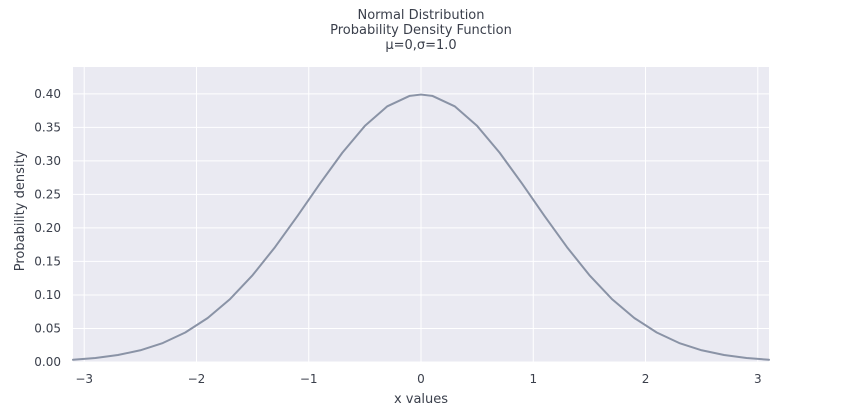  What do you see at coordinates (646, 379) in the screenshot?
I see `x-tick-label: 2` at bounding box center [646, 379].